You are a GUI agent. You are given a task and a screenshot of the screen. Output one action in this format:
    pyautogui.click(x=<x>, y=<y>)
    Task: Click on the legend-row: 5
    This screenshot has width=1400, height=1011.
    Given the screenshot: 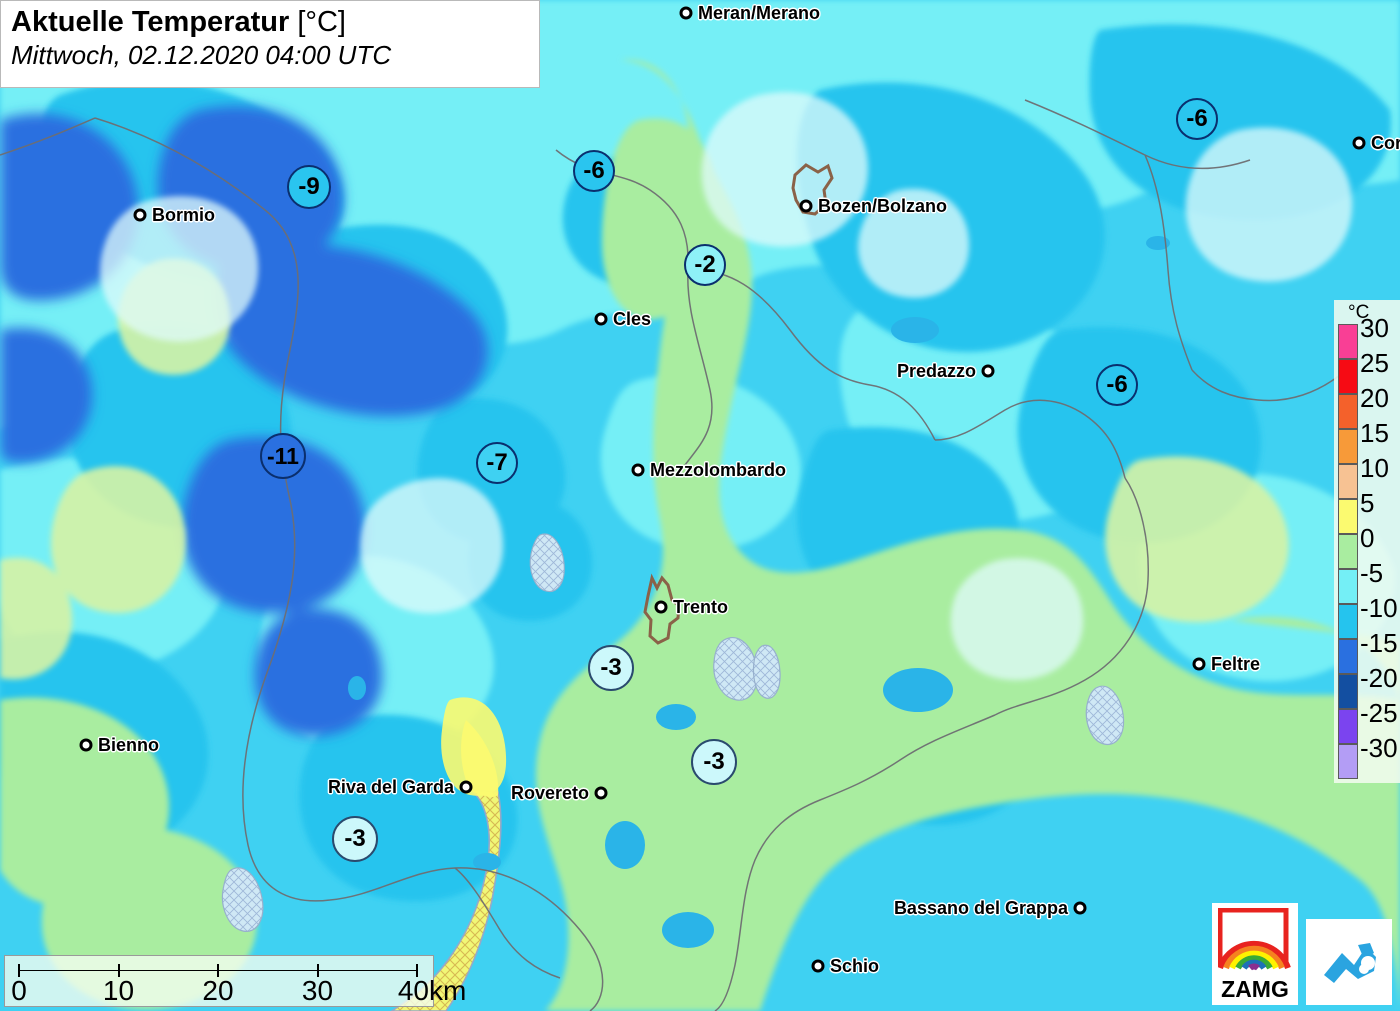 What is the action you would take?
    pyautogui.click(x=1367, y=511)
    